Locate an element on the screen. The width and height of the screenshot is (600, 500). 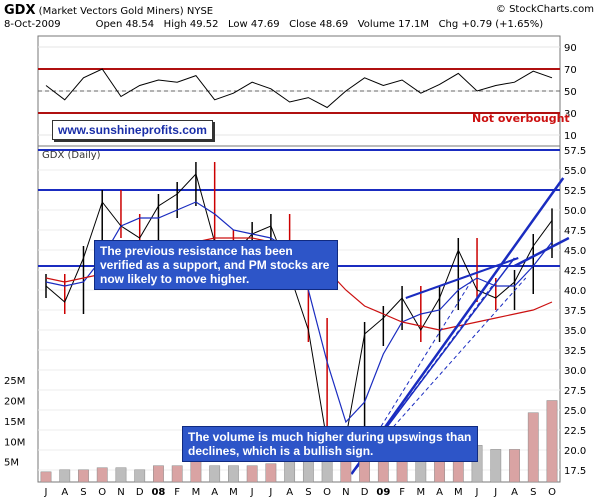
volume-tick-label: 20M is located at coordinates (14, 402).